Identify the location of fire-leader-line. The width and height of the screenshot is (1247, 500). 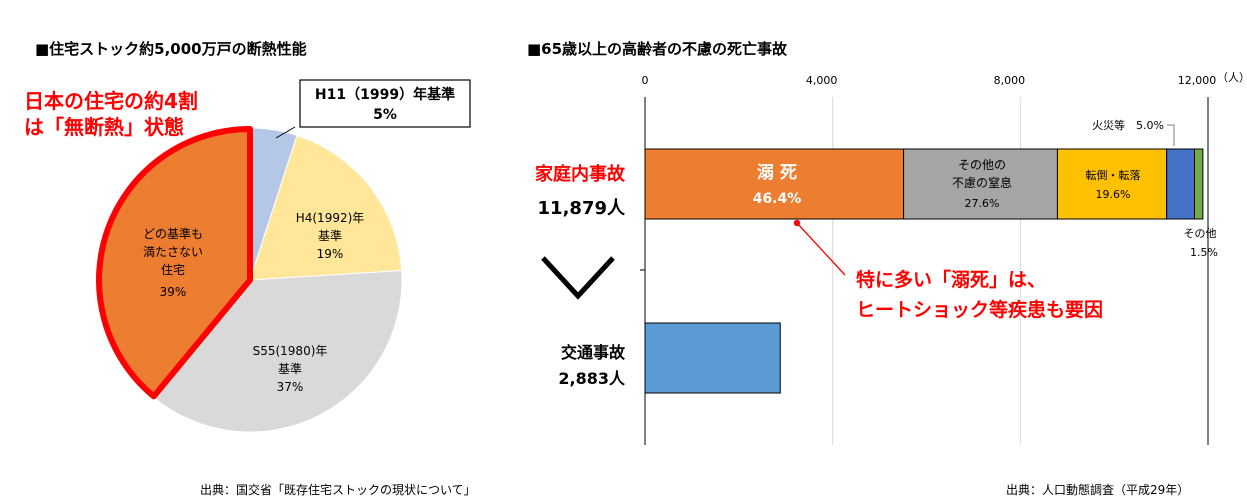
(1171, 135).